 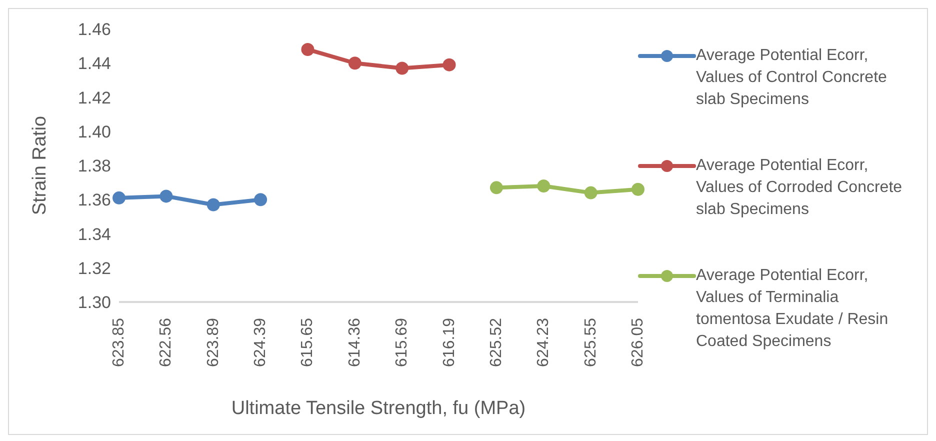 I want to click on legend-label: Average Potential Ecorr, Values of Terminalia tomentosa Exudate / Resin Coated Specimens, so click(x=793, y=309).